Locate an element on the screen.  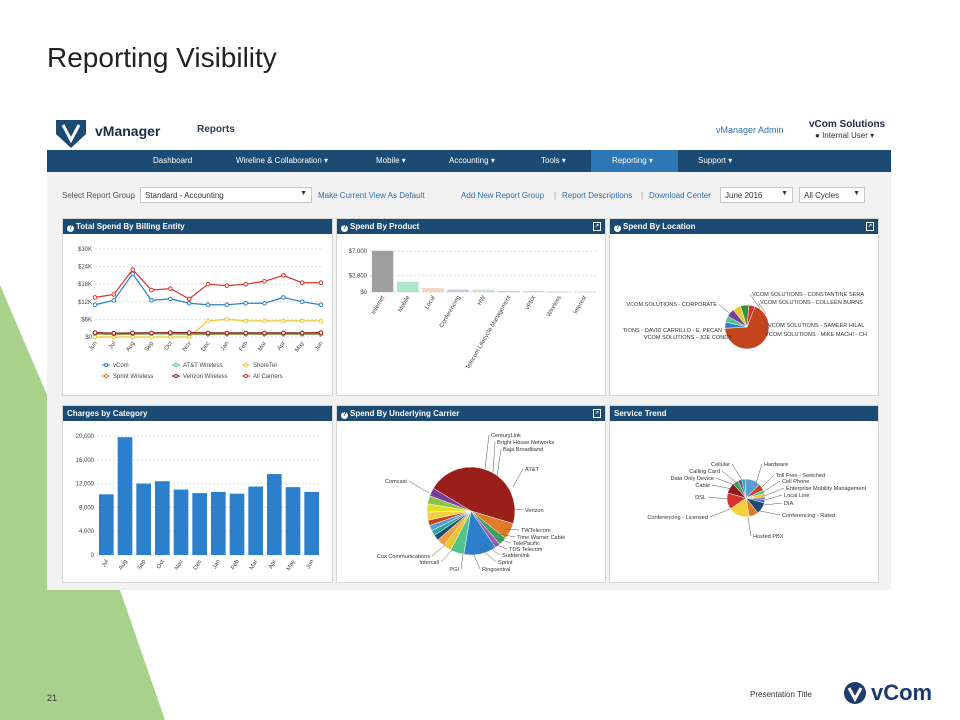
add-report-group-link: Add New Report Group is located at coordinates (503, 195).